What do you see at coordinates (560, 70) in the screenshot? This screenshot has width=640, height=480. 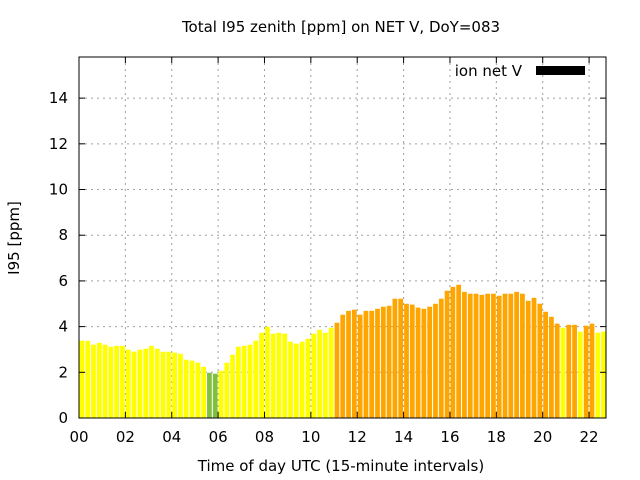 I see `legend-swatch` at bounding box center [560, 70].